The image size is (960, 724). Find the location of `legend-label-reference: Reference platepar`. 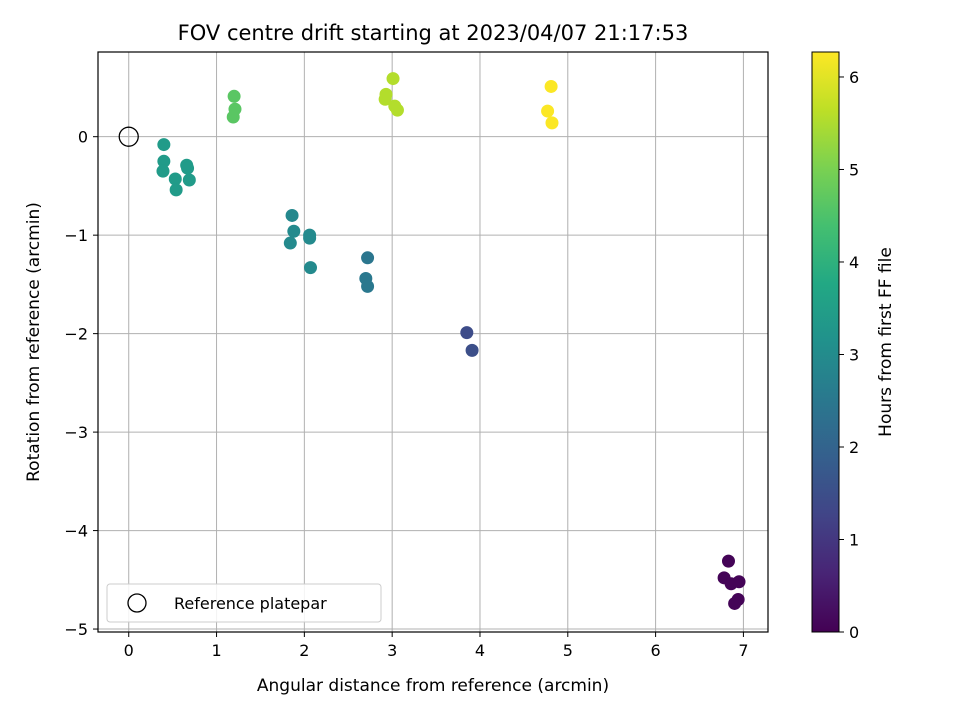

legend-label-reference: Reference platepar is located at coordinates (250, 603).